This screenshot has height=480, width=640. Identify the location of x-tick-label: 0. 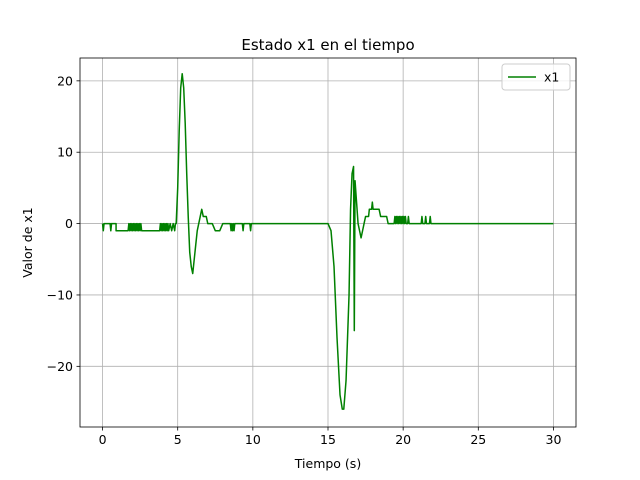
(103, 439).